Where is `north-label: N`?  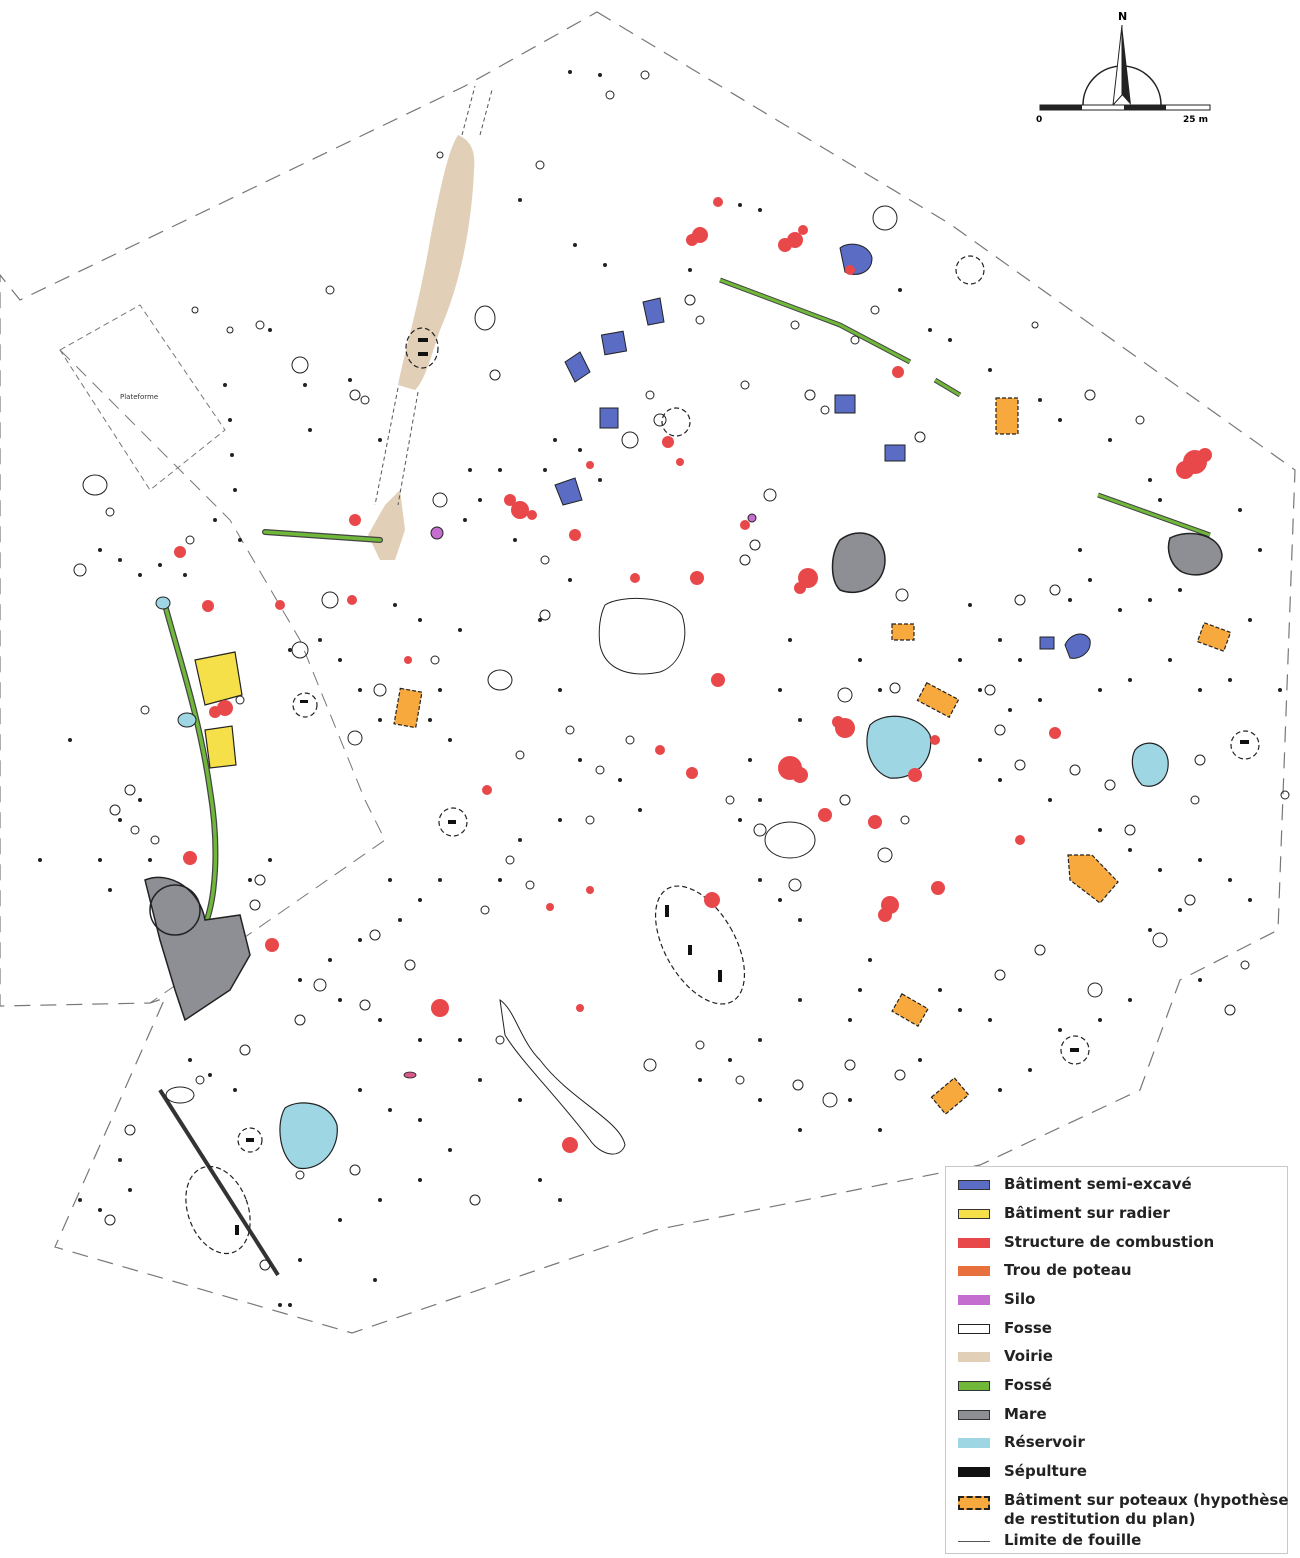 north-label: N is located at coordinates (1123, 16).